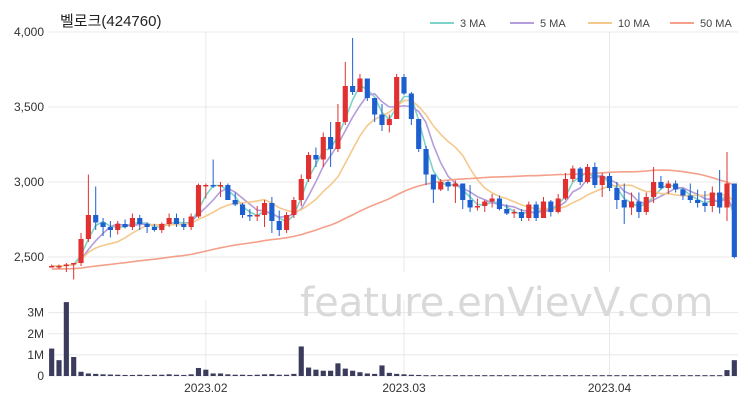 The width and height of the screenshot is (750, 400). What do you see at coordinates (40, 376) in the screenshot?
I see `volume-tick-label: 0` at bounding box center [40, 376].